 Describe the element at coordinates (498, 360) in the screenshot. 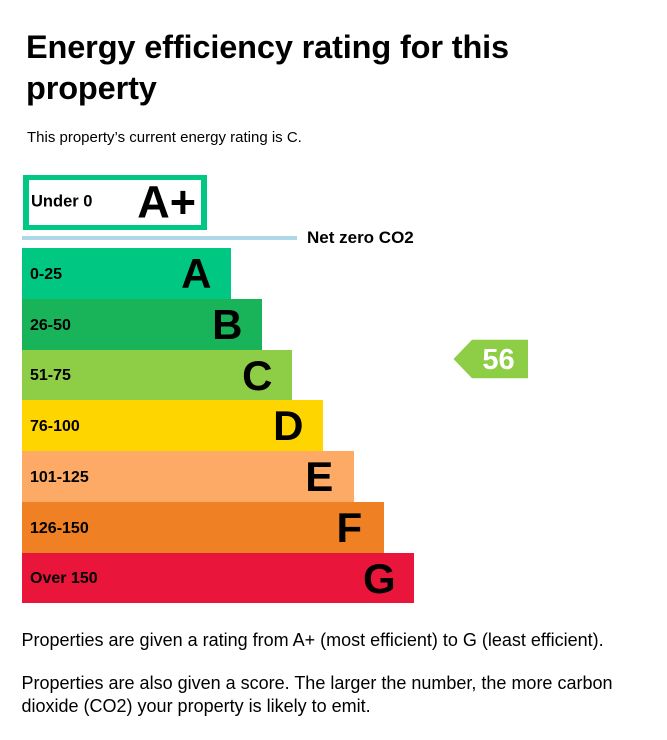

I see `svg-text: 56` at that location.